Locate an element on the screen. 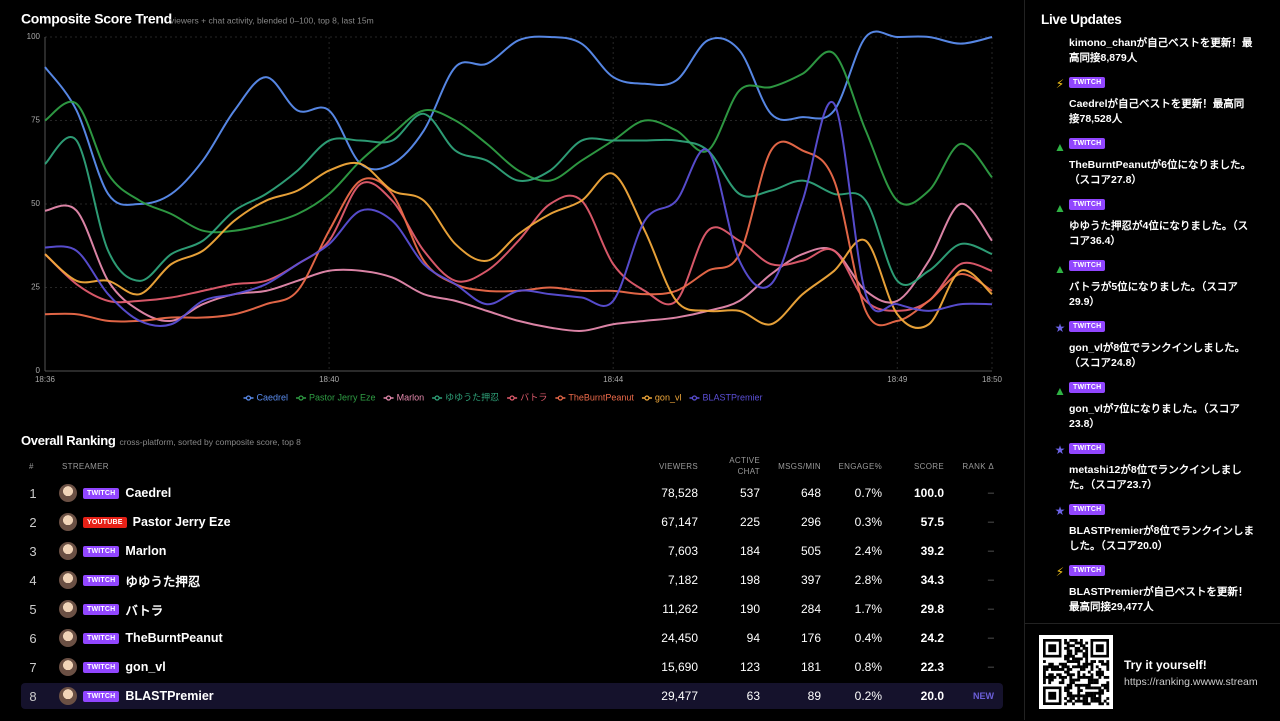 The height and width of the screenshot is (721, 1280). feed-text: TheBurntPeanutが6位になりました。（スコア27.8） is located at coordinates (1160, 172).